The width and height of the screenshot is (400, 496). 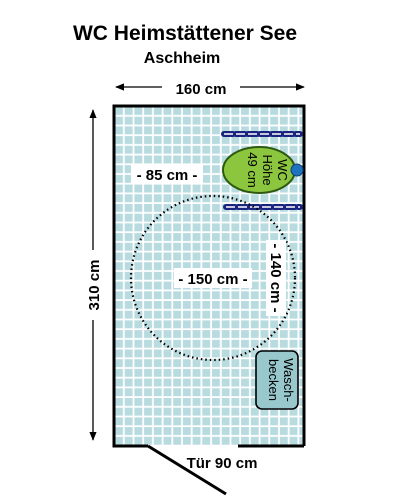 I want to click on width-label-bg, so click(x=201, y=87).